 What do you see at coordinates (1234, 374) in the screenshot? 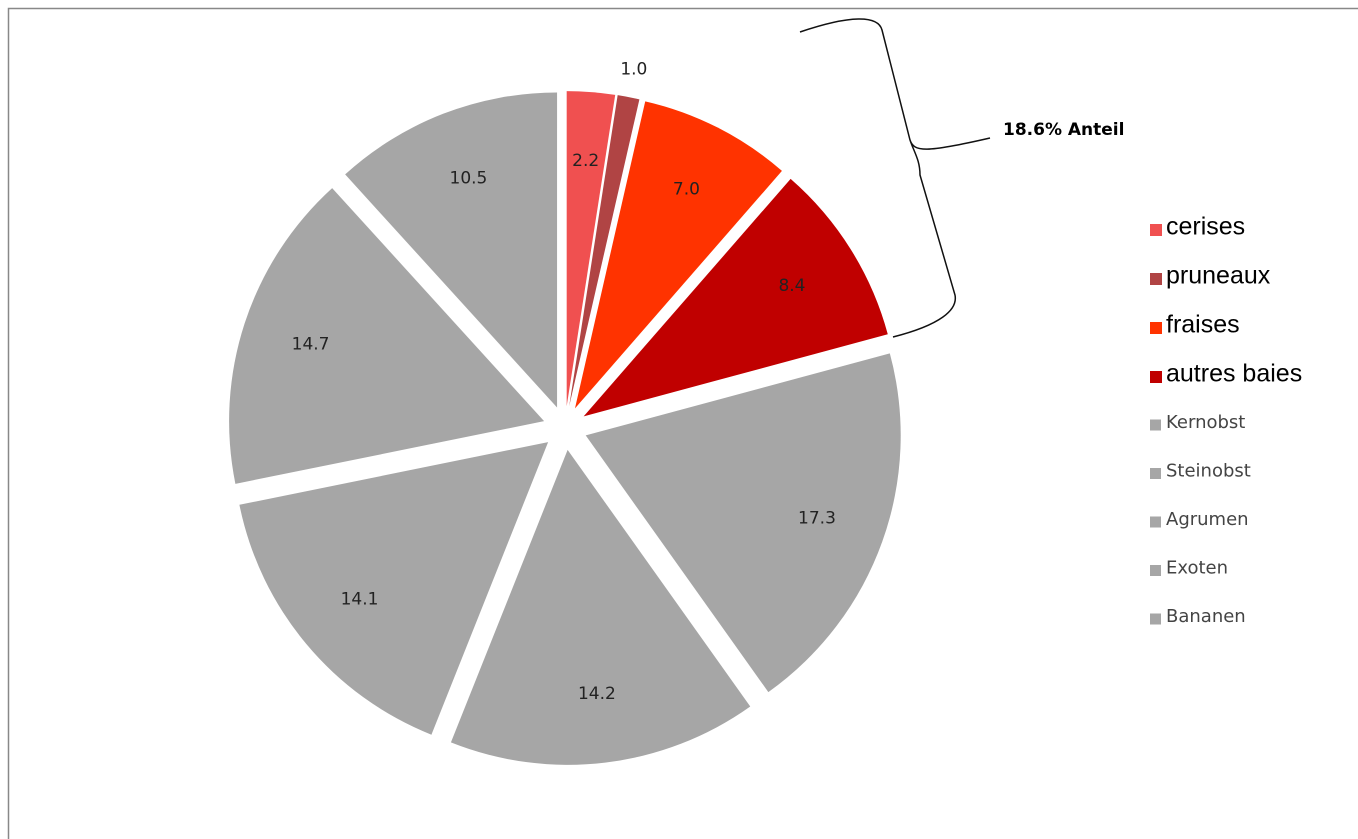
I see `legend-label: autres baies` at bounding box center [1234, 374].